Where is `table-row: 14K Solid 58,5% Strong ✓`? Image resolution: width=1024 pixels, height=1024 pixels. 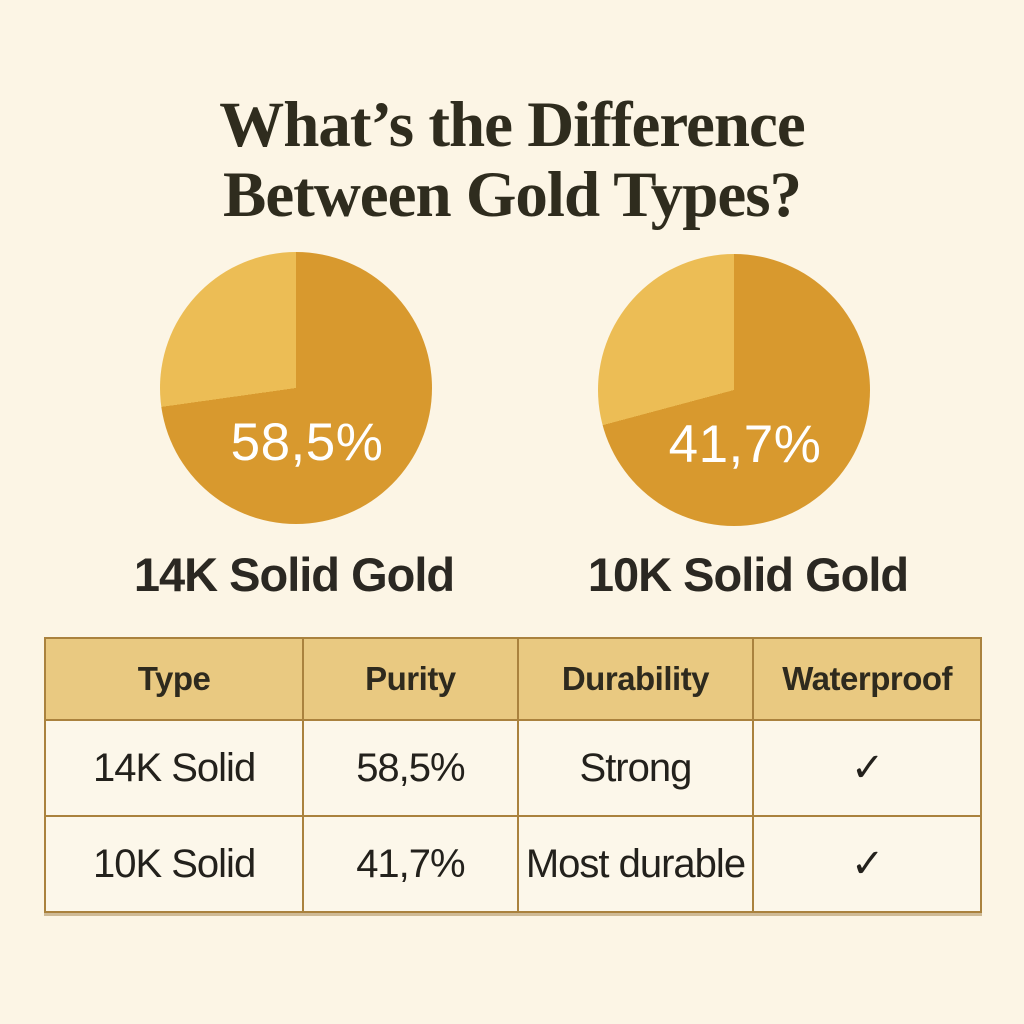 table-row: 14K Solid 58,5% Strong ✓ is located at coordinates (512, 768).